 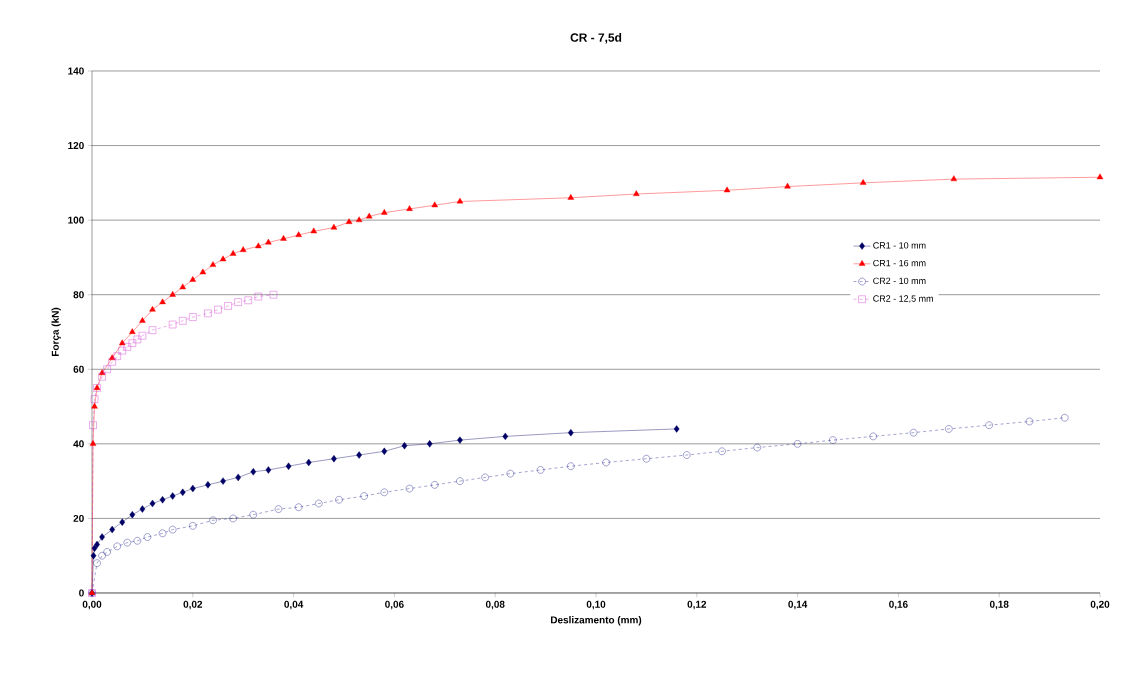 What do you see at coordinates (76, 220) in the screenshot?
I see `y-tick-label: 100` at bounding box center [76, 220].